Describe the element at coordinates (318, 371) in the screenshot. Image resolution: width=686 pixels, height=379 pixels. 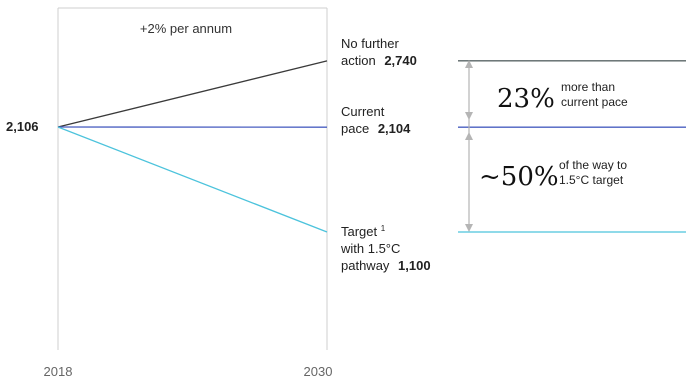
I see `x-tick-label-2030: 2030` at that location.